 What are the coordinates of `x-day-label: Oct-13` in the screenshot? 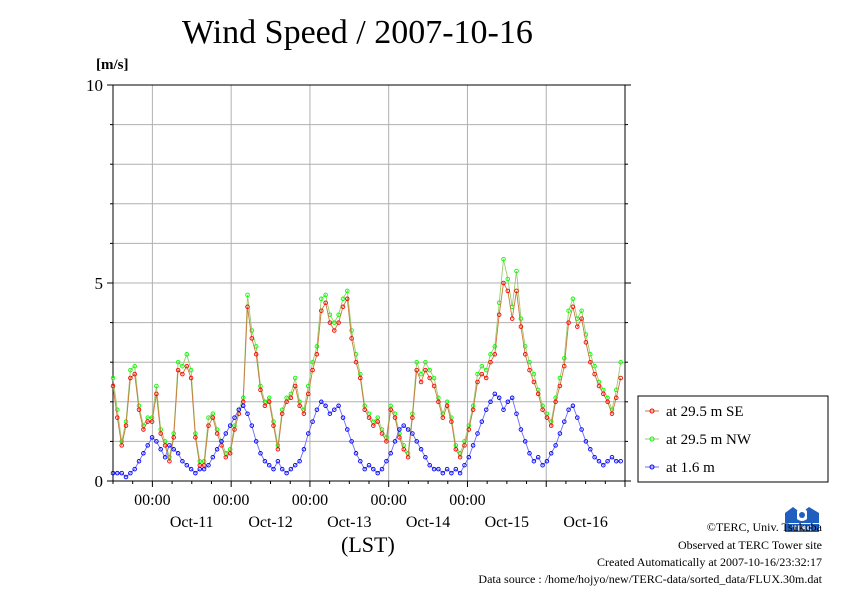 It's located at (349, 522).